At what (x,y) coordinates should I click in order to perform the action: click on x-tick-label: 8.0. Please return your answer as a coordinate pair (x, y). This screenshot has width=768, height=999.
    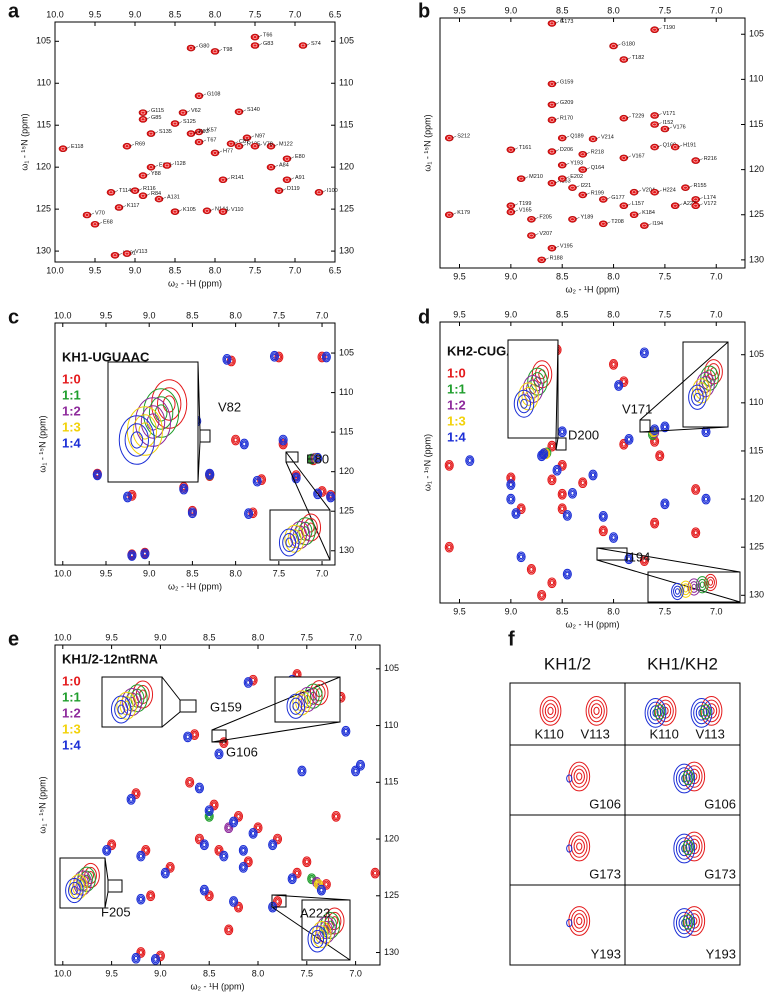
    Looking at the image, I should click on (613, 314).